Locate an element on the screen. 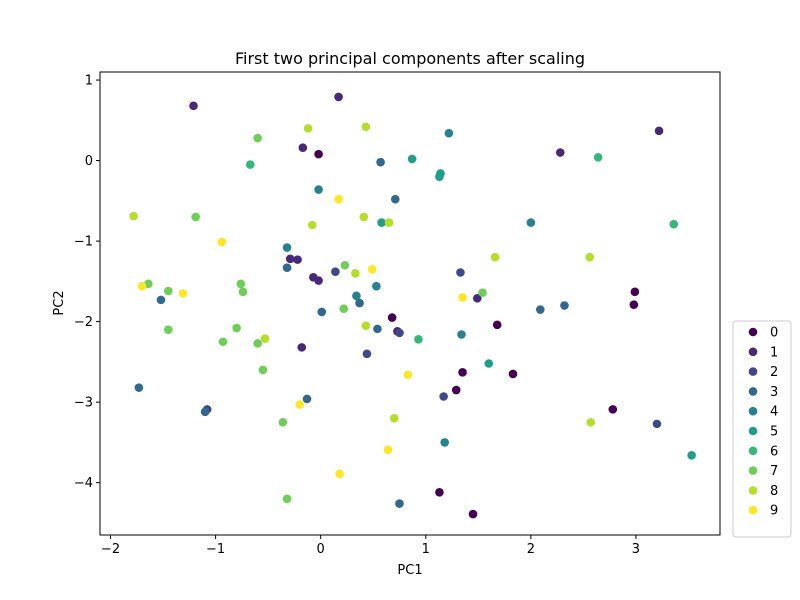  legend-label-2: 2 is located at coordinates (774, 372).